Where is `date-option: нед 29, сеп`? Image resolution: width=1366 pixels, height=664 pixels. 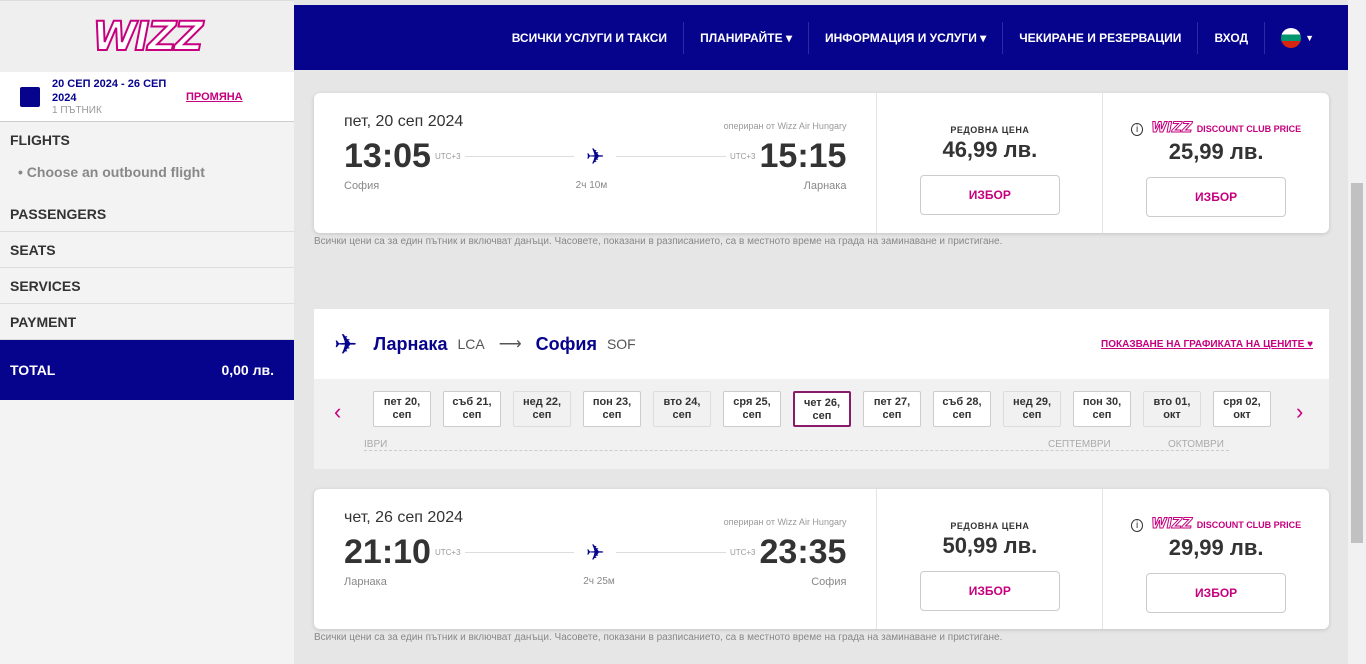 date-option: нед 29, сеп is located at coordinates (1032, 409).